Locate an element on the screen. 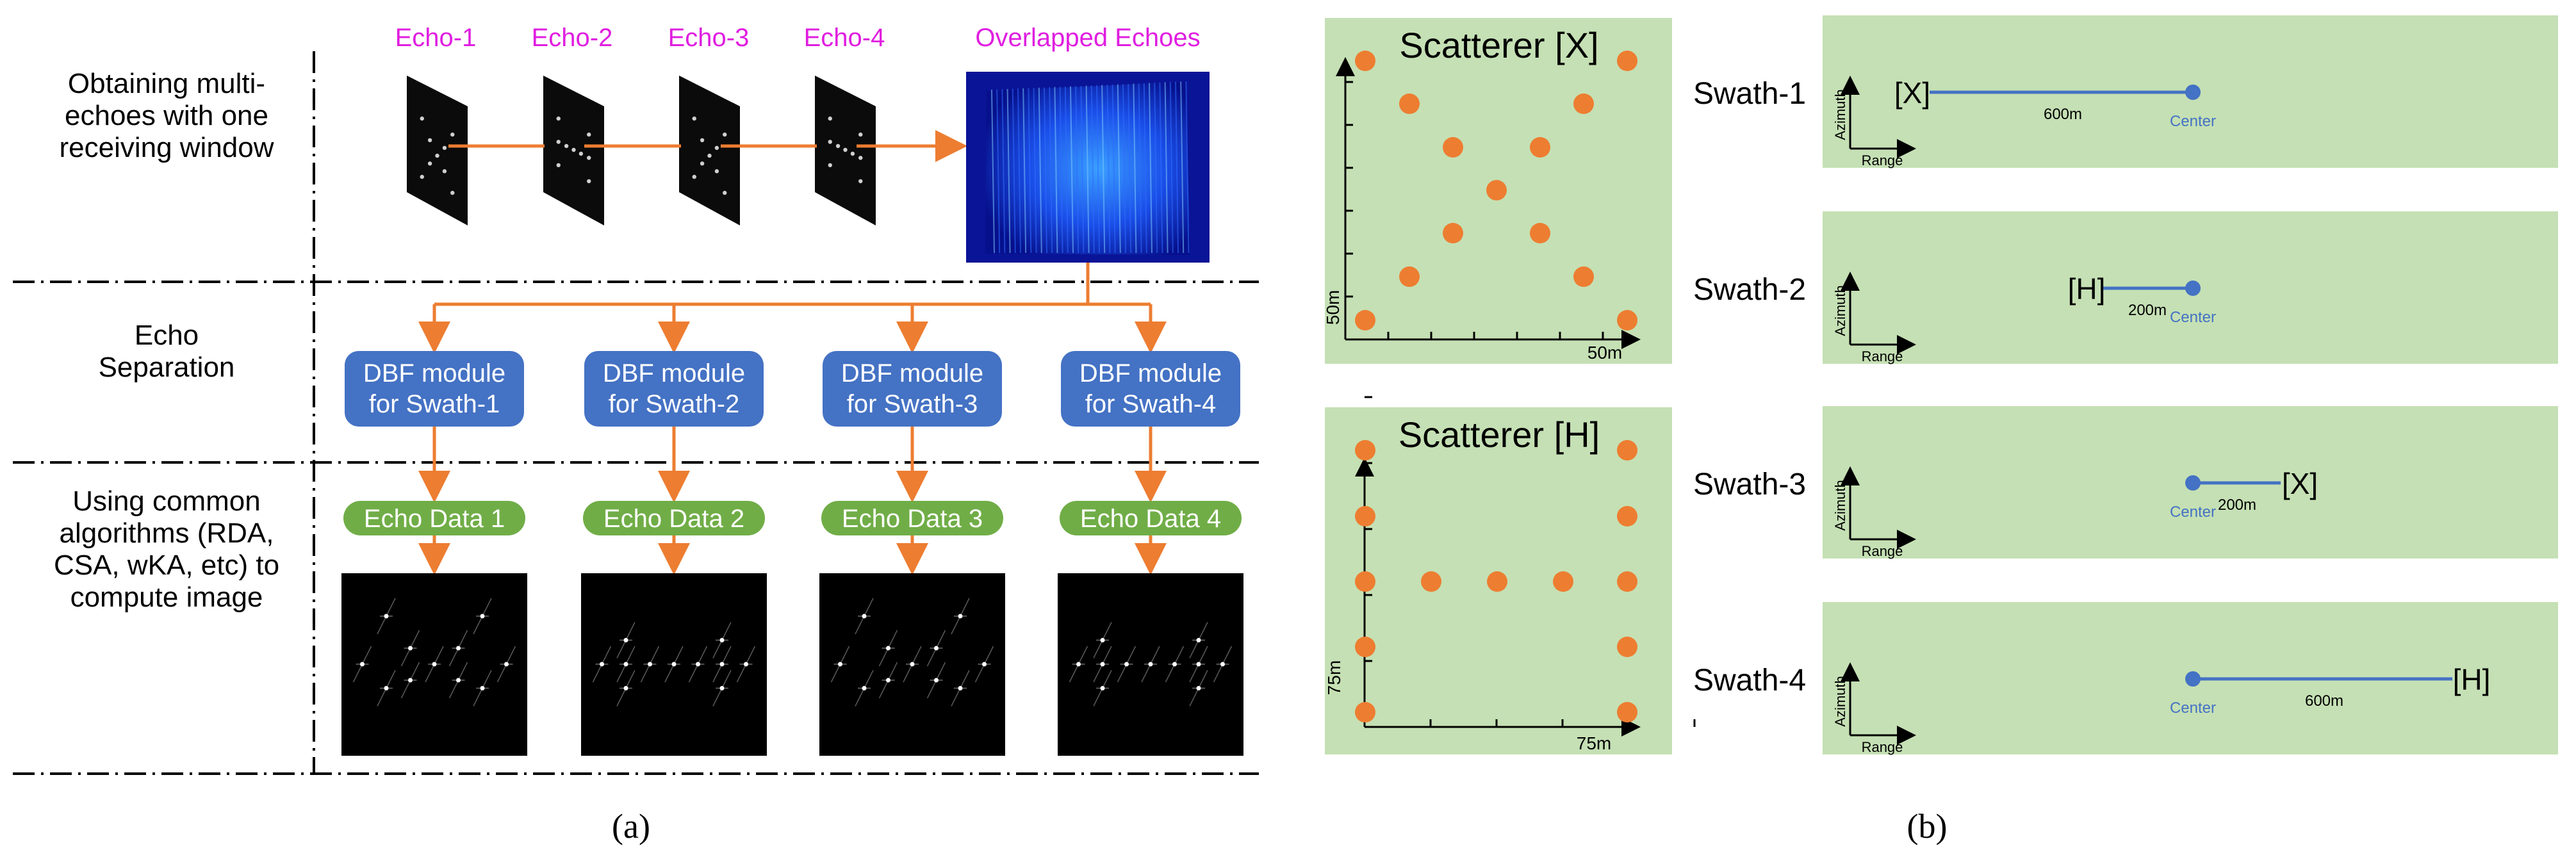 The height and width of the screenshot is (864, 2576). dbf-module-label-line: for Swath-1 is located at coordinates (434, 404).